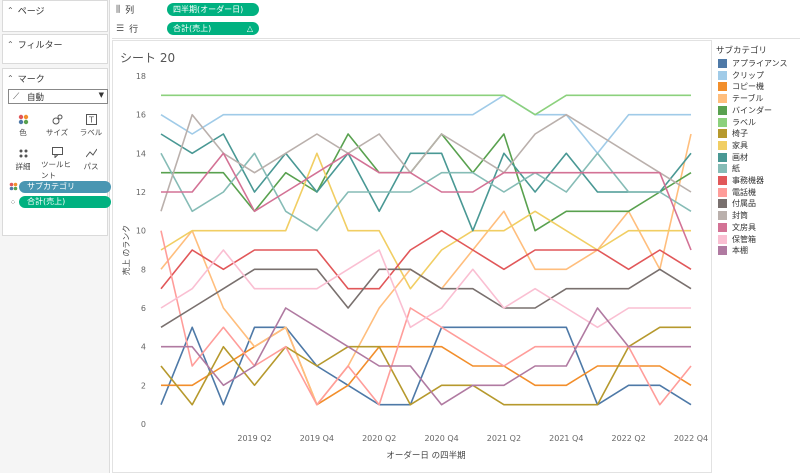 This screenshot has height=473, width=800. Describe the element at coordinates (143, 385) in the screenshot. I see `y-tick-label: 2` at that location.